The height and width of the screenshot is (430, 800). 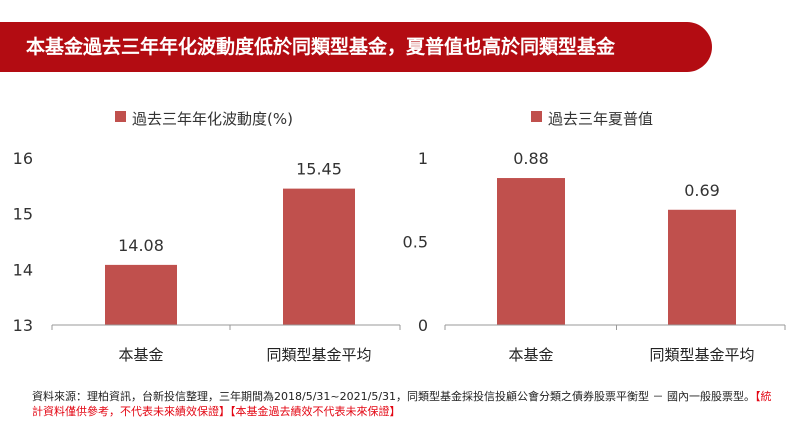 I want to click on bar-value-label: 0.88, so click(x=531, y=158).